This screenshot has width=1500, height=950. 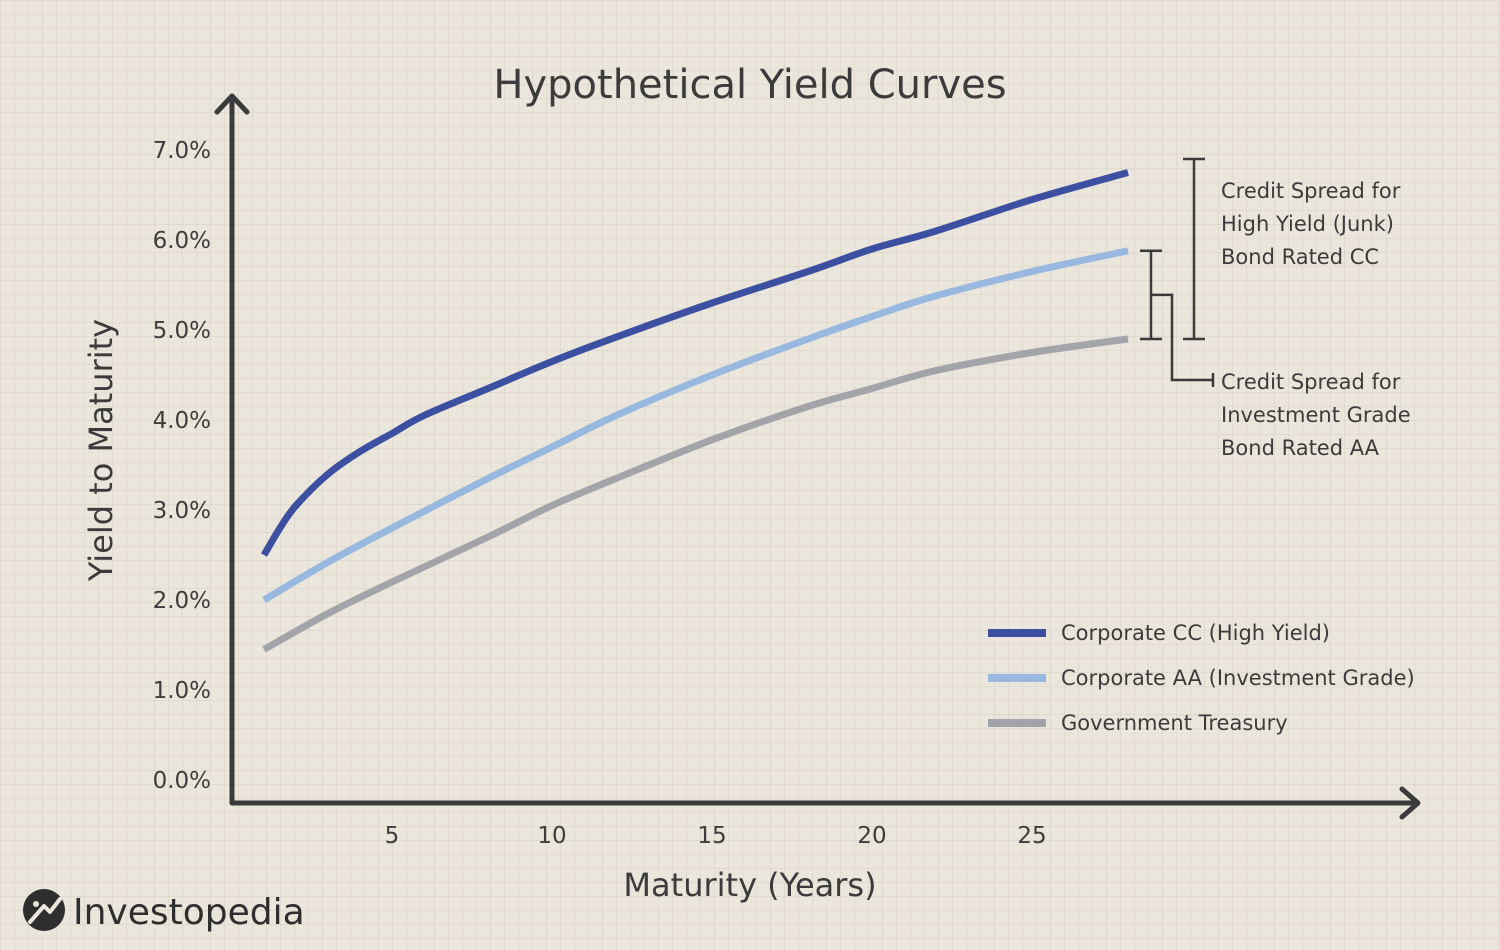 What do you see at coordinates (711, 836) in the screenshot?
I see `x-tick-label: 15` at bounding box center [711, 836].